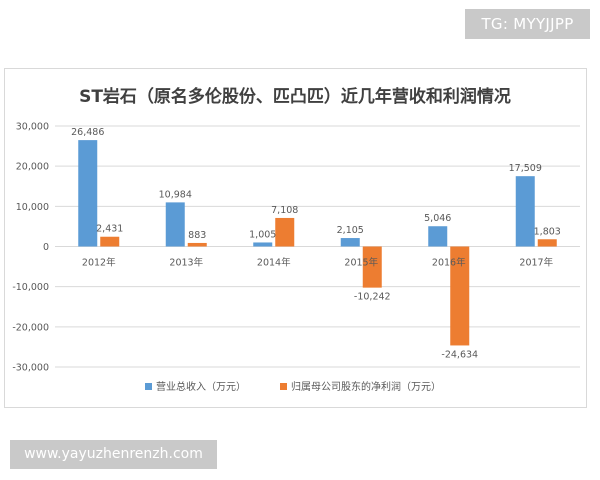 This screenshot has width=600, height=480. Describe the element at coordinates (318, 263) in the screenshot. I see `x-axis: 2012年 2013年 2014年 2015年 2016年 2017年` at that location.